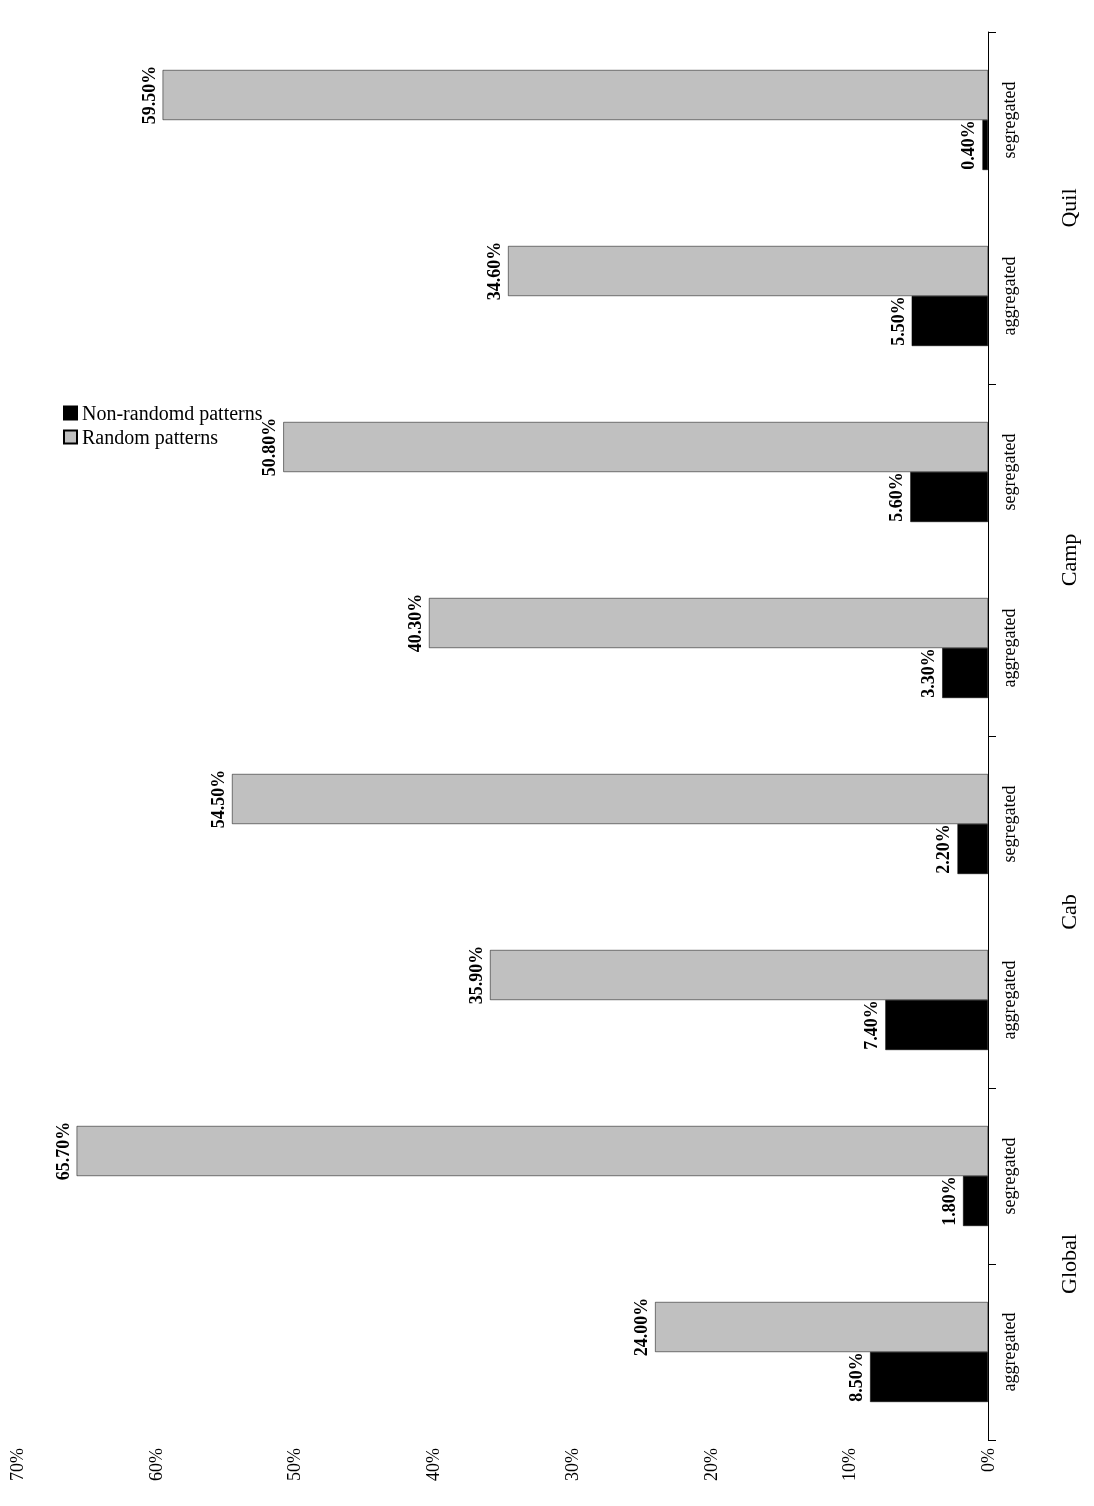 The height and width of the screenshot is (1506, 1094). Describe the element at coordinates (849, 1464) in the screenshot. I see `x-tick-label: 10%` at that location.